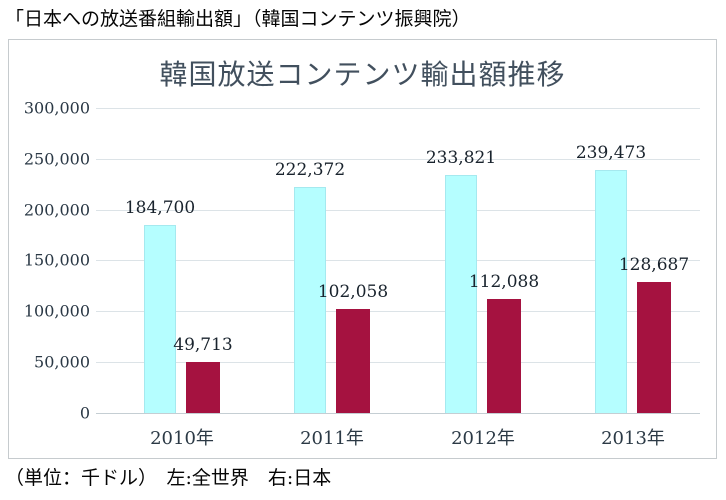  What do you see at coordinates (182, 438) in the screenshot?
I see `x-tick-label: 2010年` at bounding box center [182, 438].